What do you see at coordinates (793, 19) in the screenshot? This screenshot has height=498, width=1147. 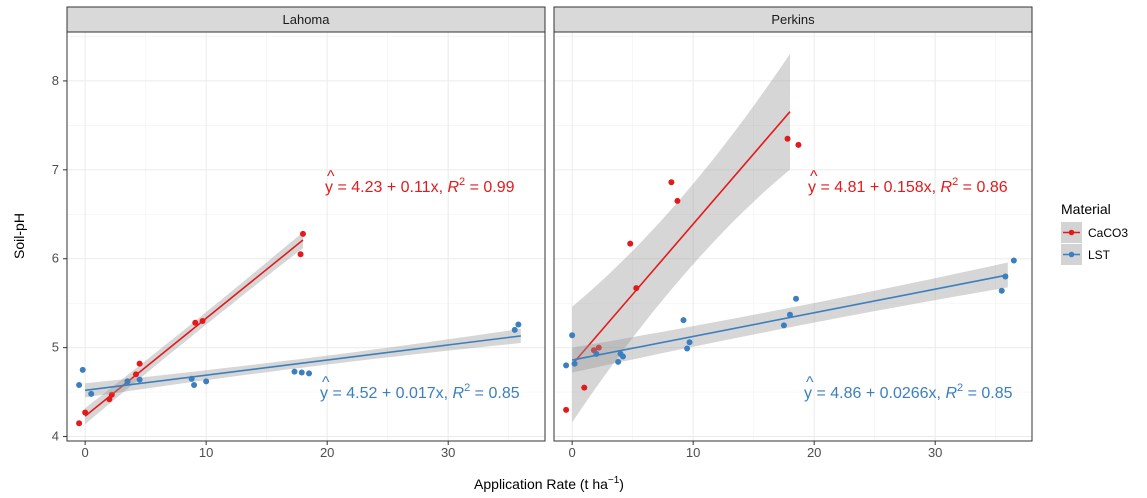 I see `facet-title: Perkins` at bounding box center [793, 19].